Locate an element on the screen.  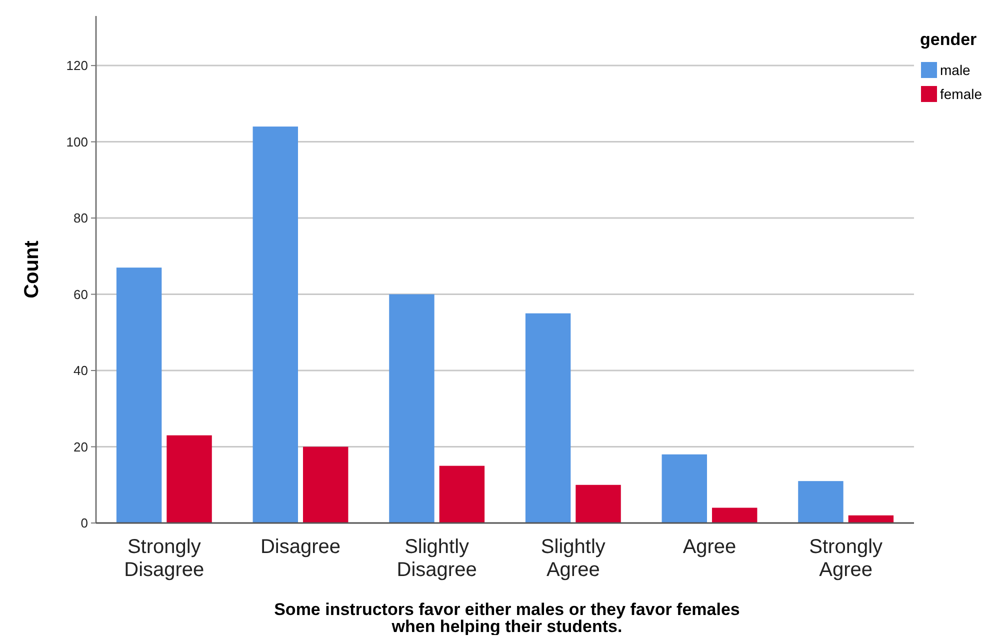
x-tick-label: Strongly Agree is located at coordinates (846, 558).